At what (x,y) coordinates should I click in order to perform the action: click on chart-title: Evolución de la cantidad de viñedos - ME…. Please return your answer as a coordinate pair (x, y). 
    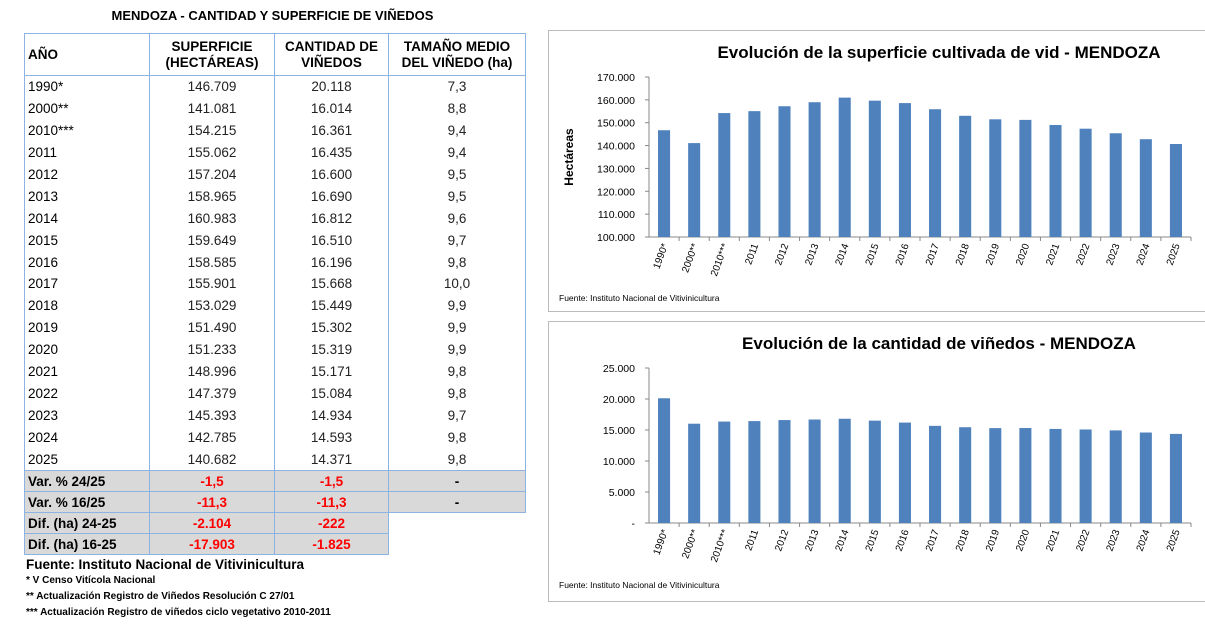
    Looking at the image, I should click on (939, 343).